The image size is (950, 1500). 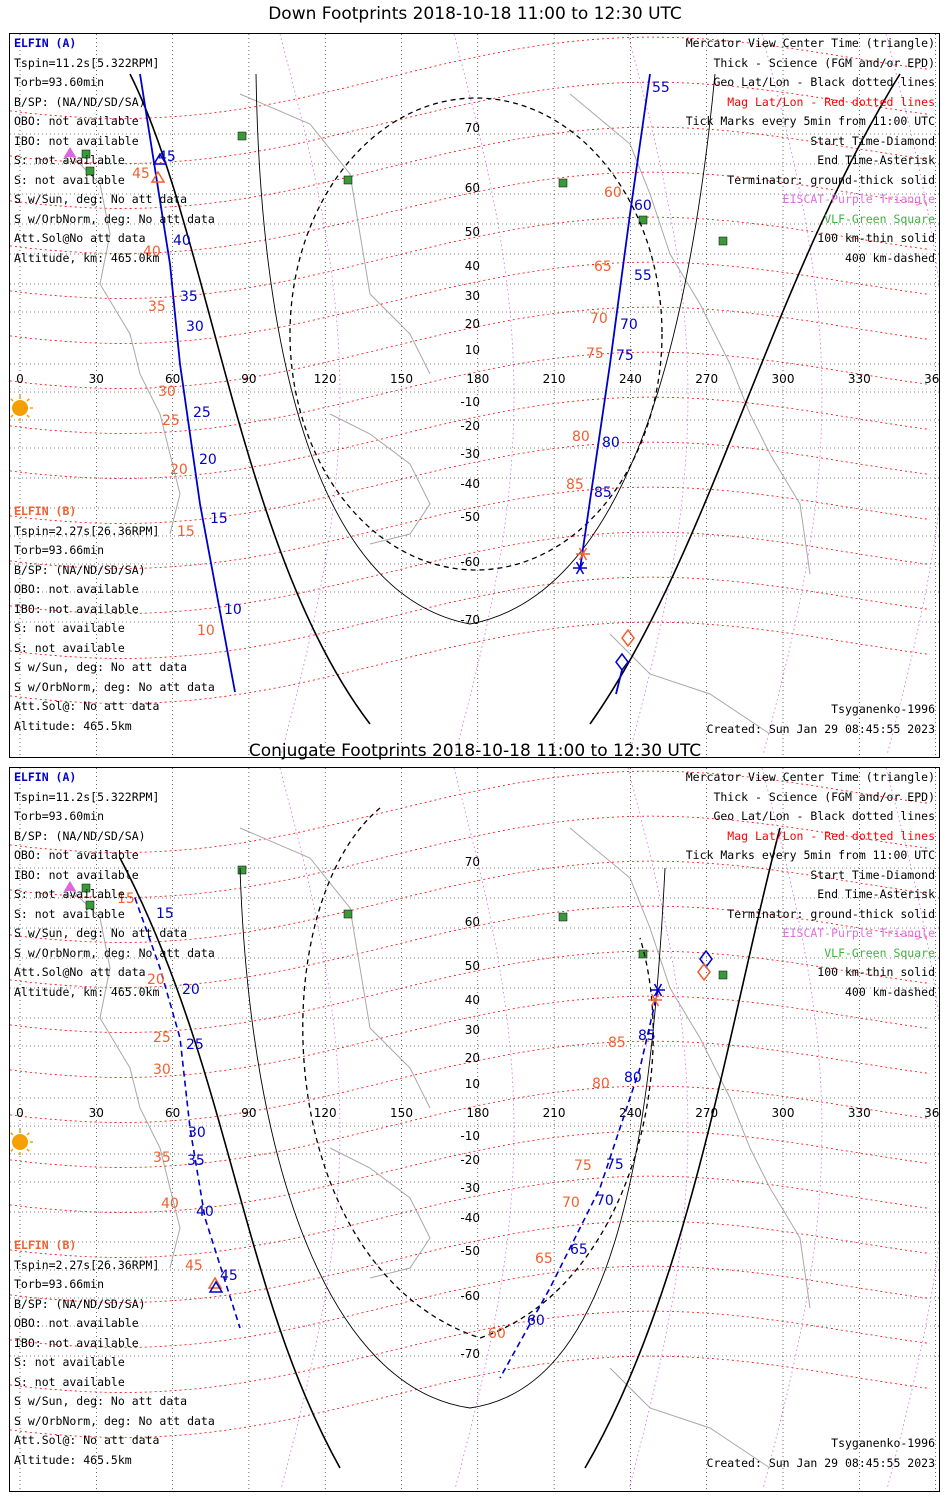 What do you see at coordinates (87, 991) in the screenshot?
I see `info-line: Altitude, km: 465.0km` at bounding box center [87, 991].